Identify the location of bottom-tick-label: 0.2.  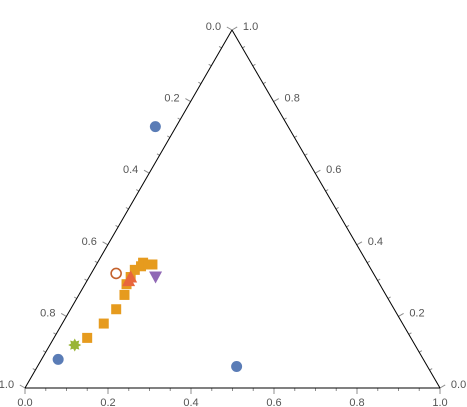
(107, 402).